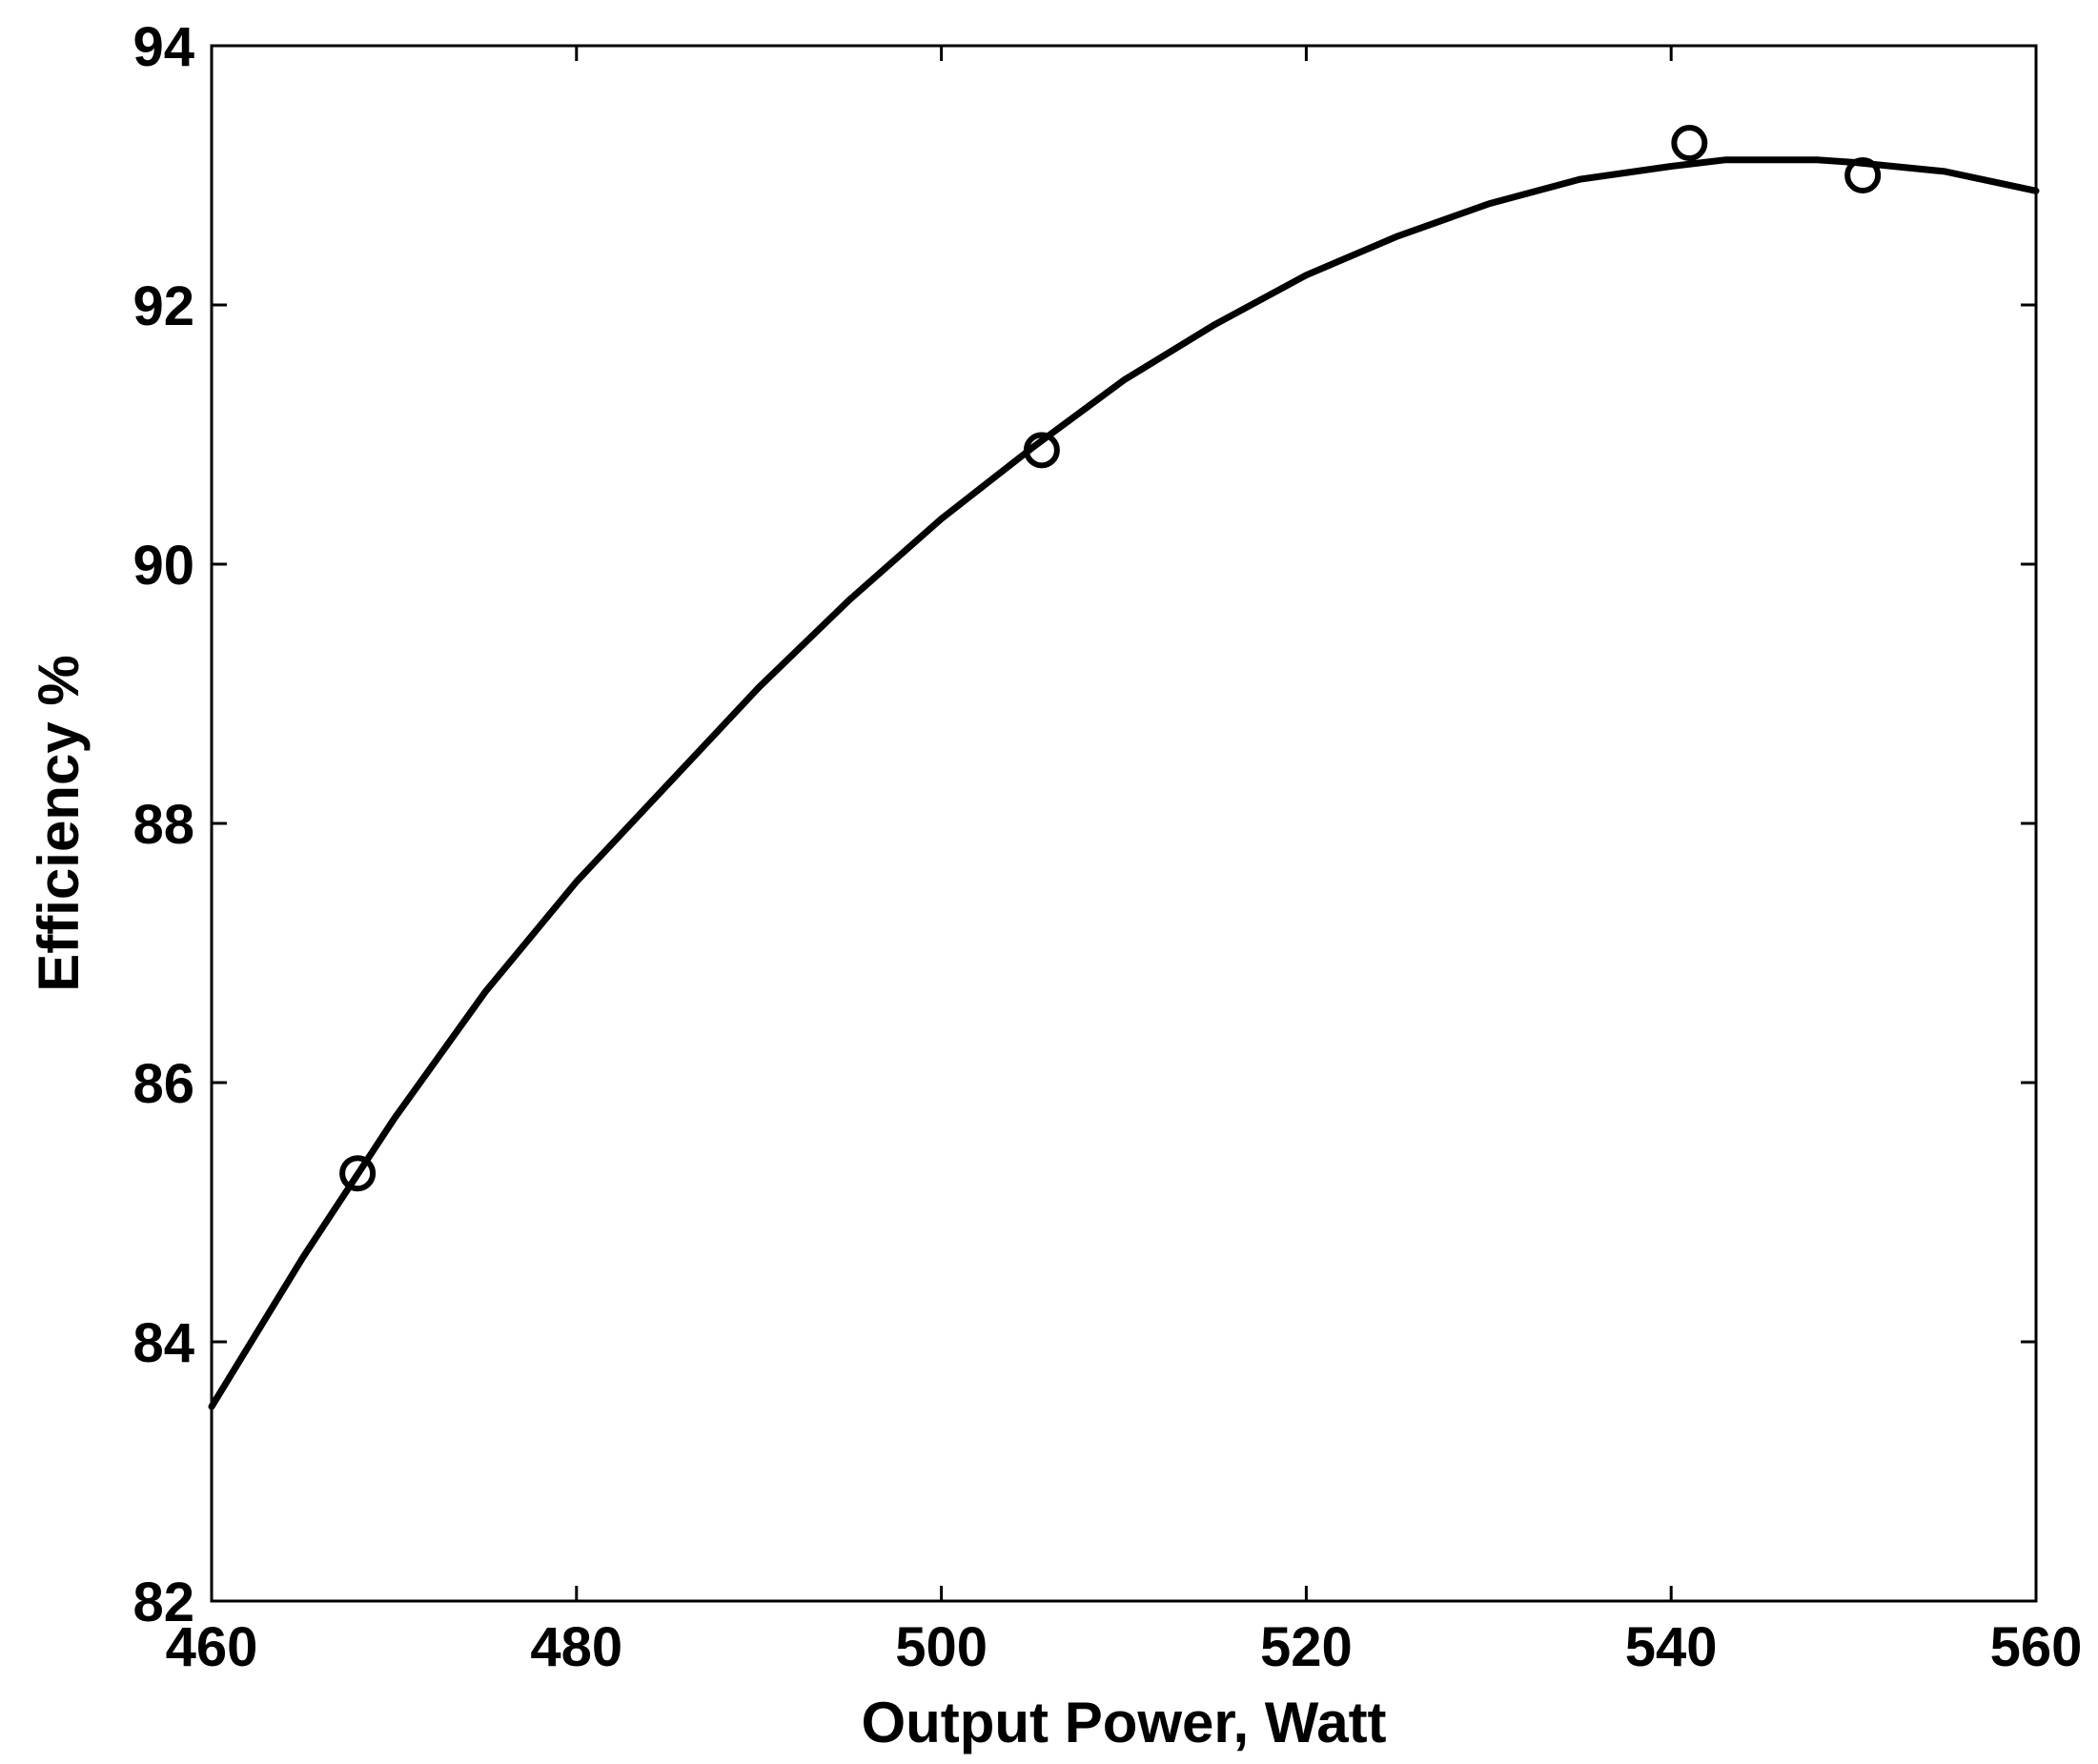 The width and height of the screenshot is (2098, 1764). I want to click on y-tick-label: 94, so click(163, 47).